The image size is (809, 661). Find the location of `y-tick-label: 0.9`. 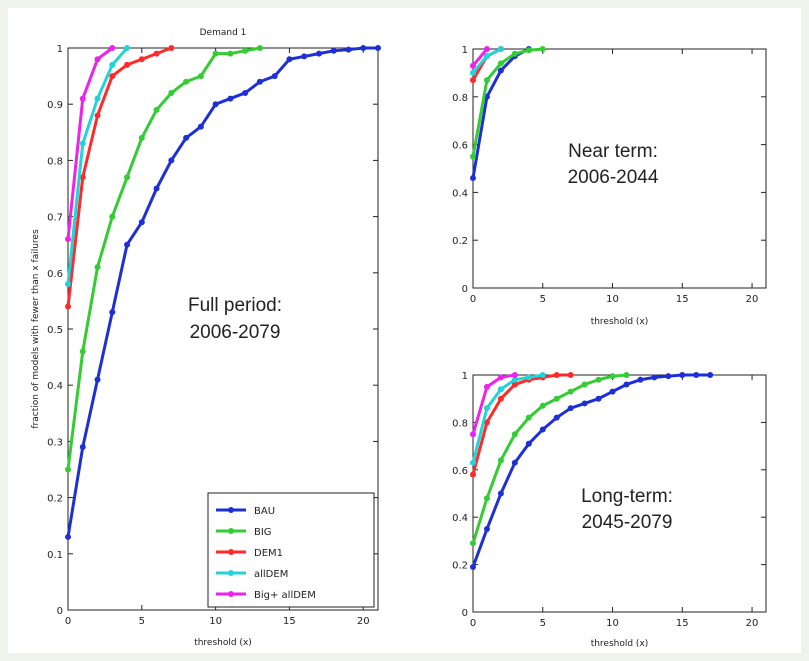

y-tick-label: 0.9 is located at coordinates (55, 105).